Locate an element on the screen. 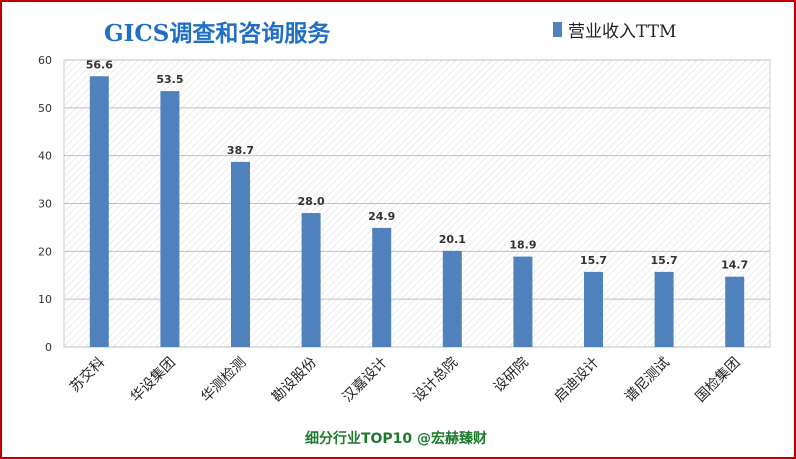 The image size is (796, 459). x-tick-label: 国检集团 is located at coordinates (718, 380).